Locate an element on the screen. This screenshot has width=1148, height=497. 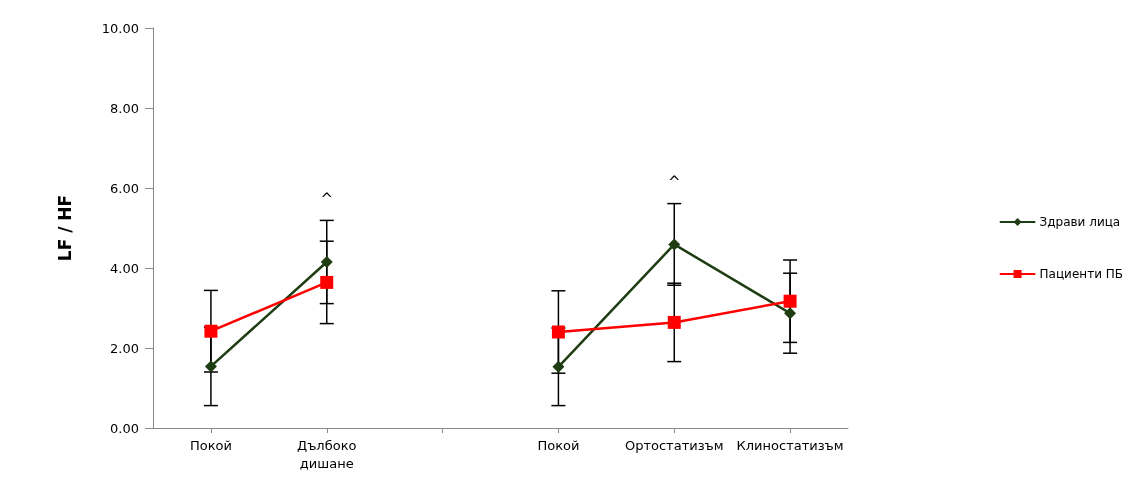
y-axis-title: LF / HF is located at coordinates (64, 228).